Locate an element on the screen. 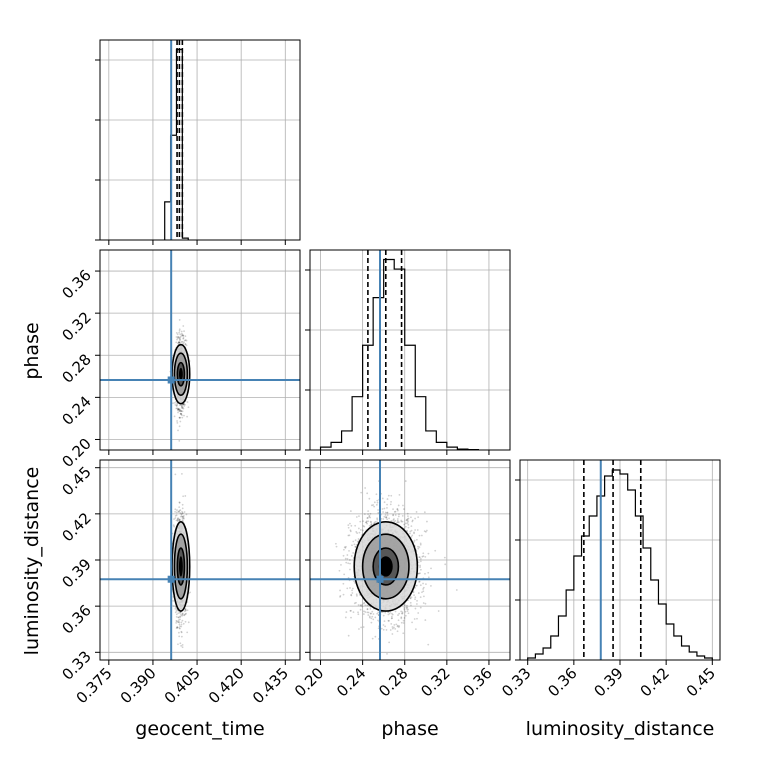 This screenshot has width=760, height=760. y-tick-label-phase: 0.32 is located at coordinates (76, 326).